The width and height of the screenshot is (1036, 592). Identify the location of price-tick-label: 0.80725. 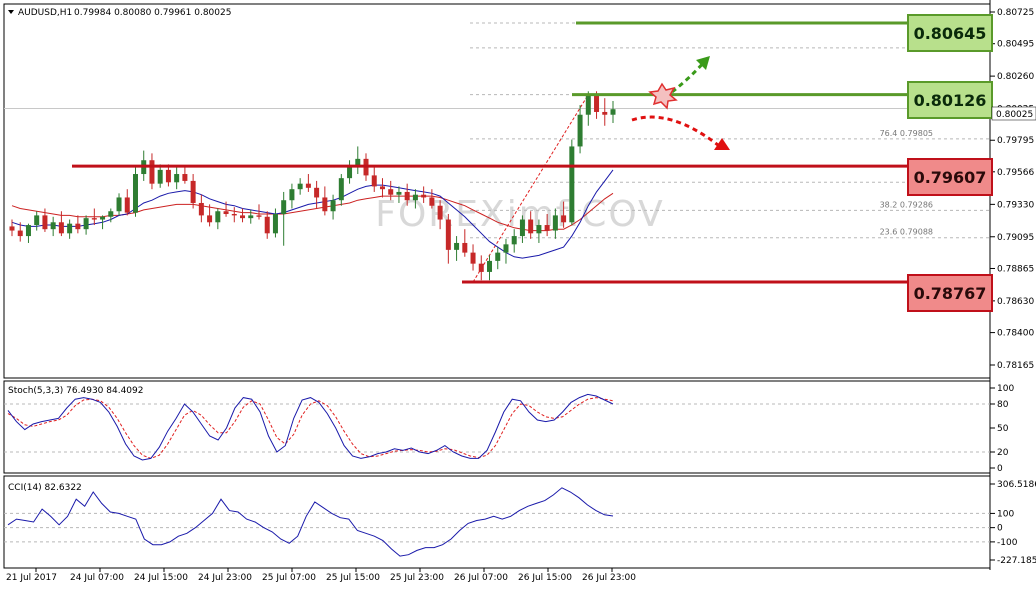
(1015, 13).